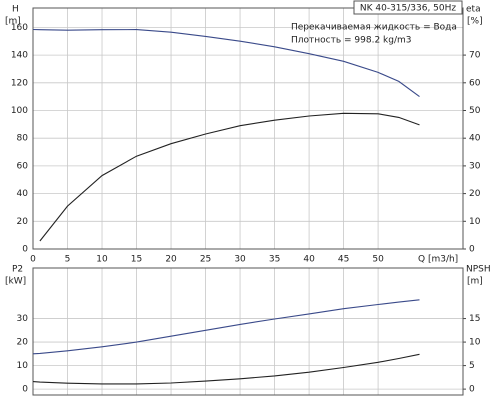 This screenshot has width=500, height=400. I want to click on y-tick-label: 10, so click(23, 366).